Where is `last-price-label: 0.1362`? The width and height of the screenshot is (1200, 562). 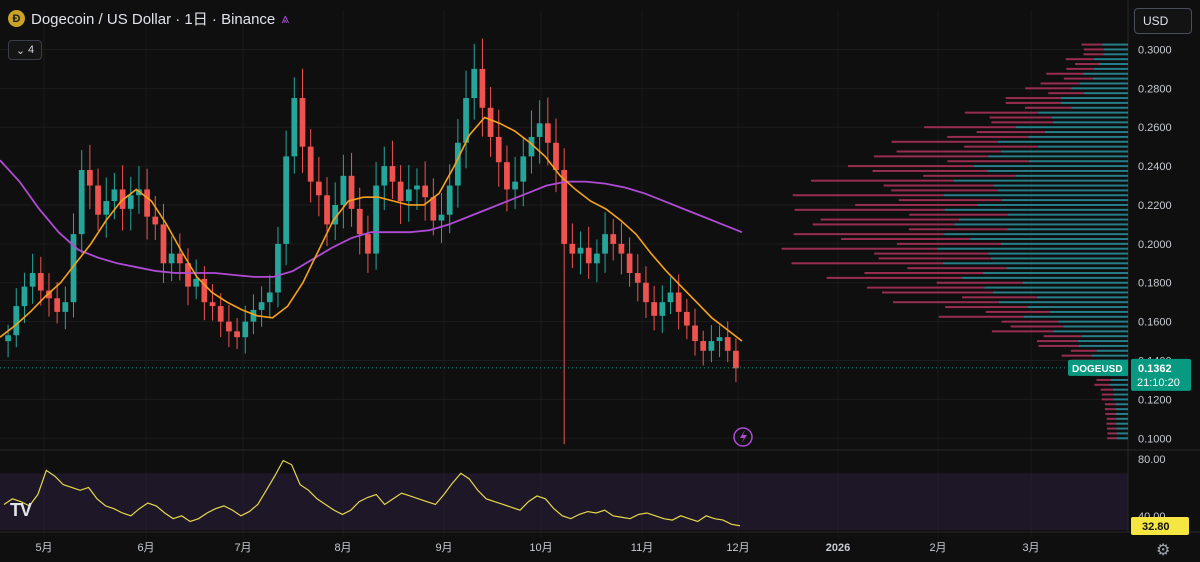 last-price-label: 0.1362 is located at coordinates (1155, 369).